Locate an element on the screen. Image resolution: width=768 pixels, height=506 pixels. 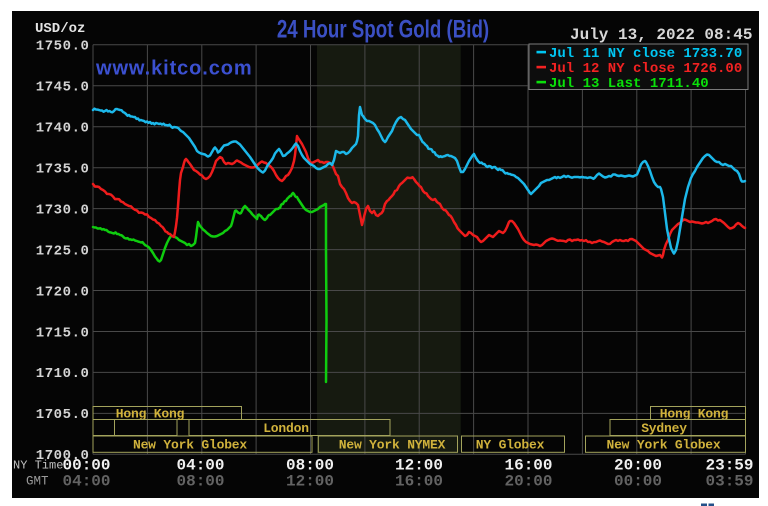
svg-text: Jul 12 NY close 1726.00 is located at coordinates (645, 69).